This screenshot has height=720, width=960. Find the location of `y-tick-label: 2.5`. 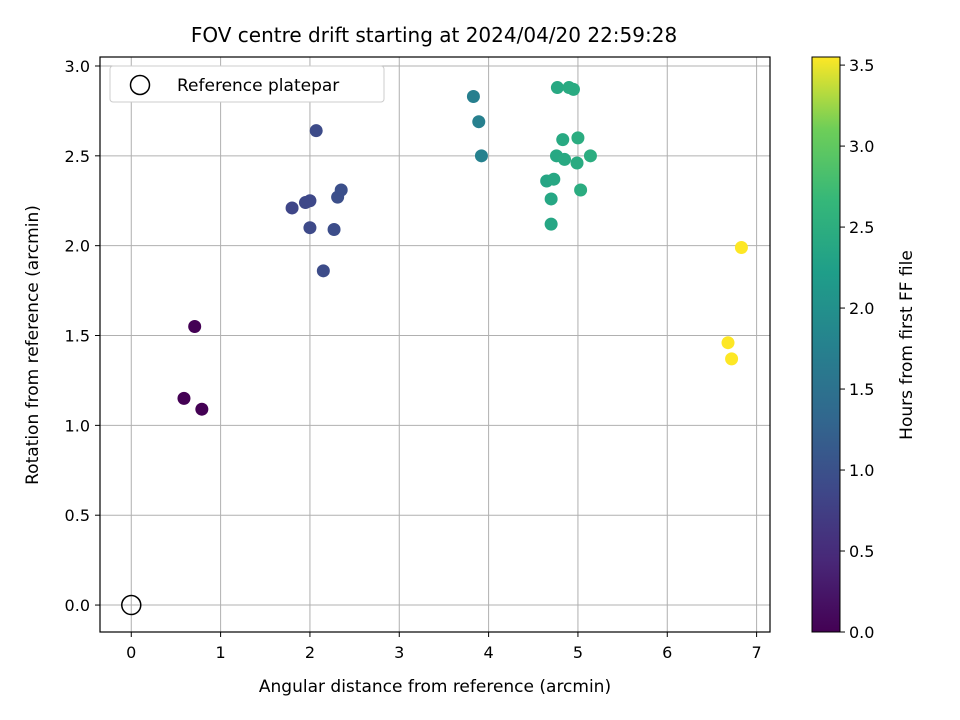

y-tick-label: 2.5 is located at coordinates (77, 156).